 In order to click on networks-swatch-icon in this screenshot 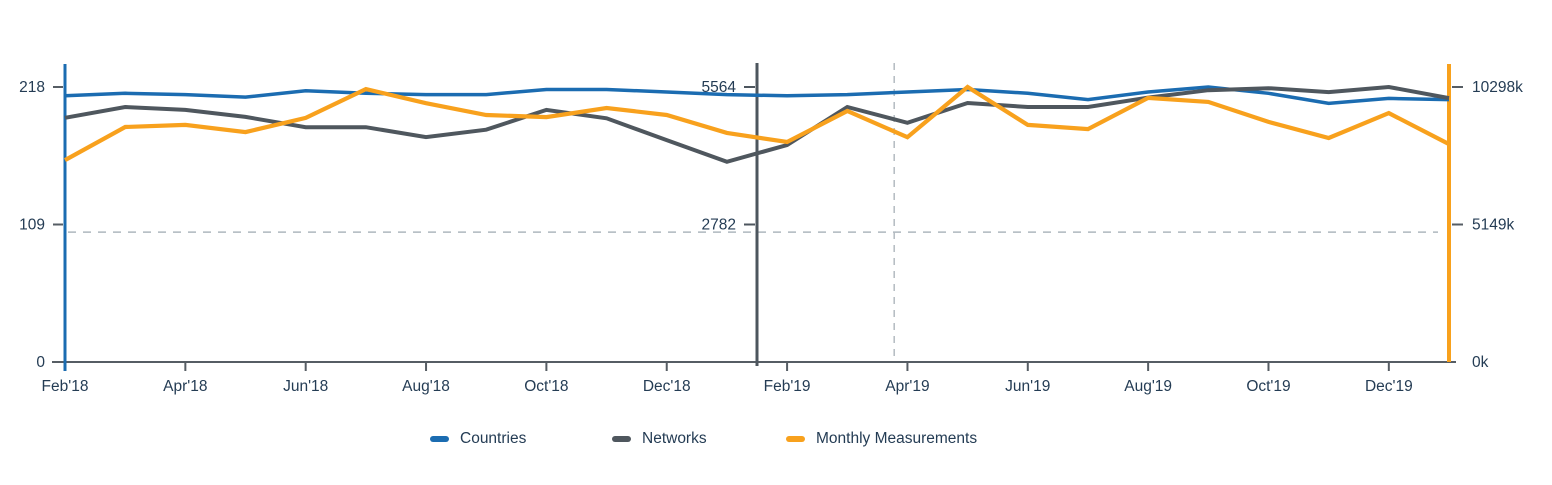, I will do `click(621, 439)`.